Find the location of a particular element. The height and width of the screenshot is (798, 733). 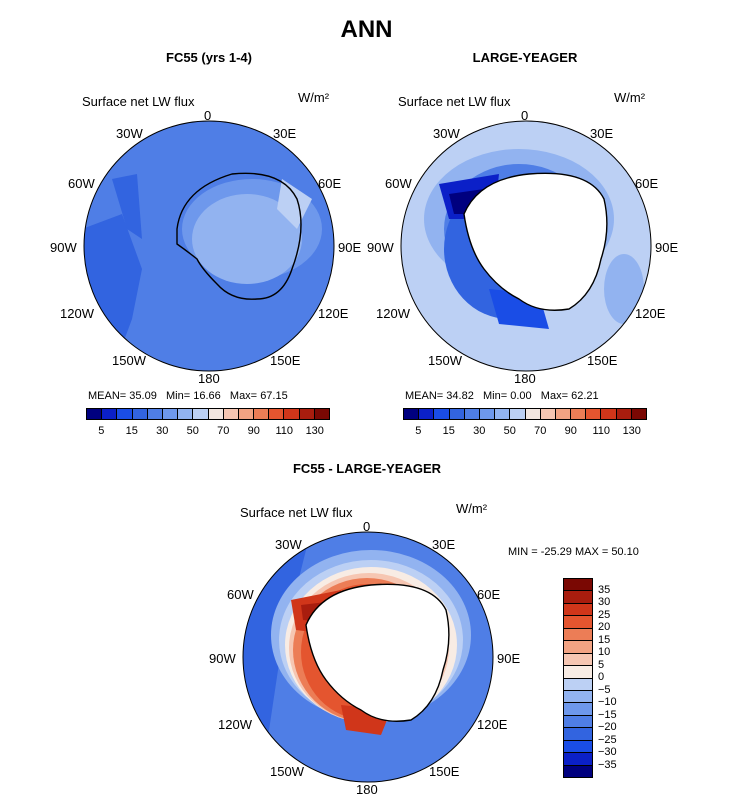

stat-max-value: 67.15 is located at coordinates (274, 396).